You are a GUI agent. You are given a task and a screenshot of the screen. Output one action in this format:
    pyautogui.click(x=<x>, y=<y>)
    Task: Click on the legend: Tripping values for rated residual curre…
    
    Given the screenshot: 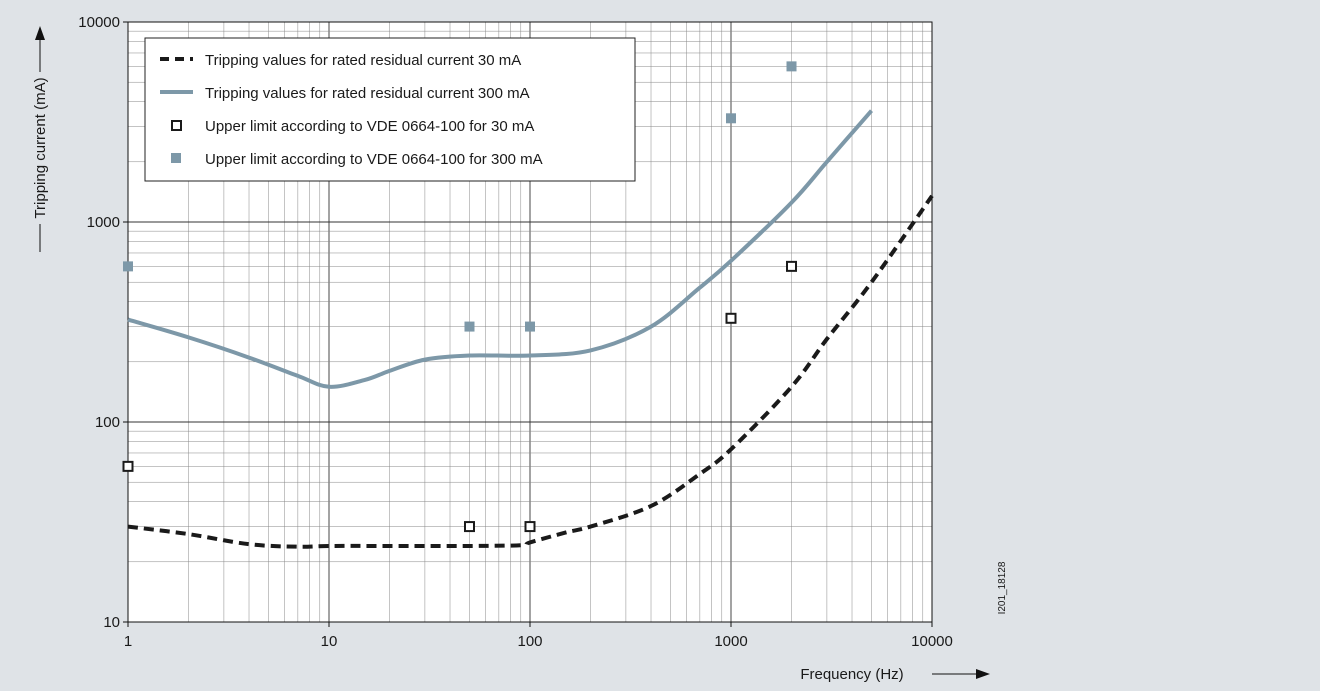 What is the action you would take?
    pyautogui.click(x=390, y=109)
    